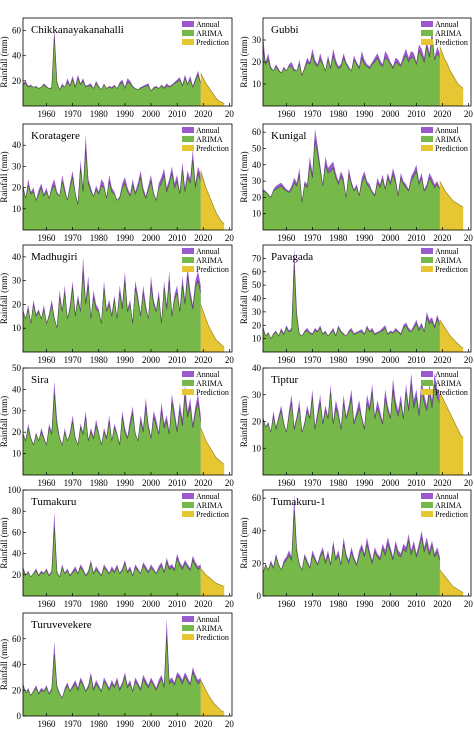 This screenshot has height=733, width=474. Describe the element at coordinates (257, 285) in the screenshot. I see `y-tick-label: 50` at that location.